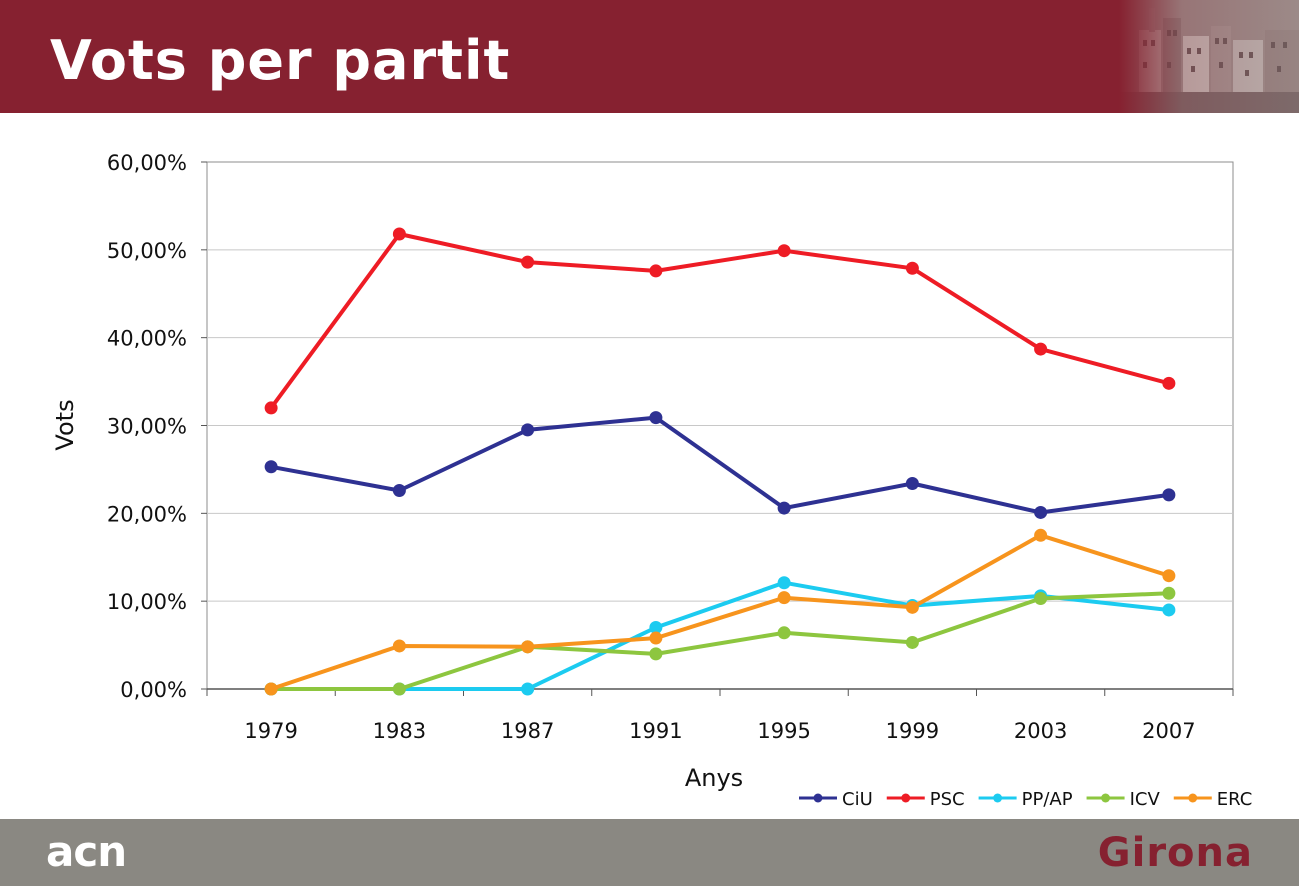 The image size is (1299, 886). What do you see at coordinates (947, 799) in the screenshot?
I see `legend-label-psc: PSC` at bounding box center [947, 799].